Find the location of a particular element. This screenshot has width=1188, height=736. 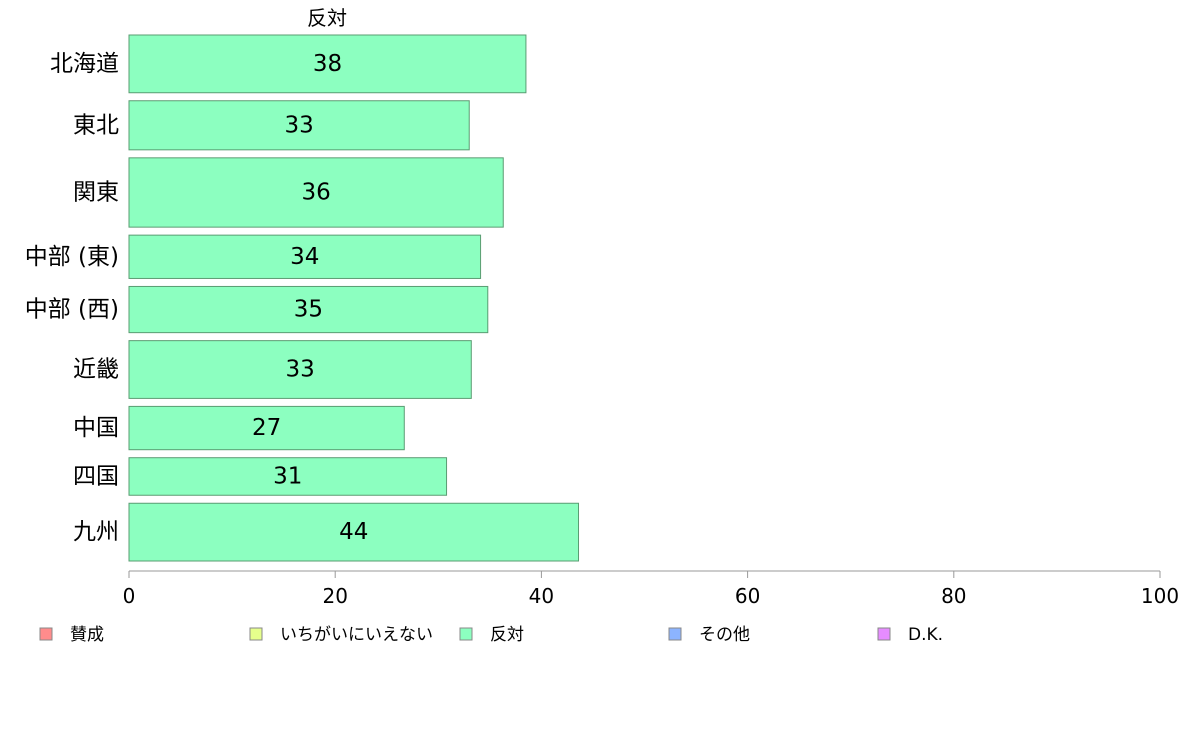

bar-value-label: 27 is located at coordinates (266, 428).